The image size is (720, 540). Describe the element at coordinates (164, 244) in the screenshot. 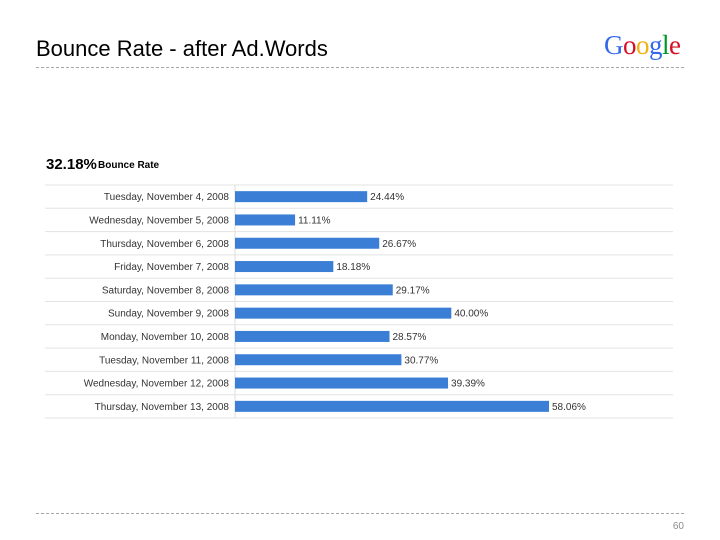

I see `category-label: Thursday, November 6, 2008` at that location.